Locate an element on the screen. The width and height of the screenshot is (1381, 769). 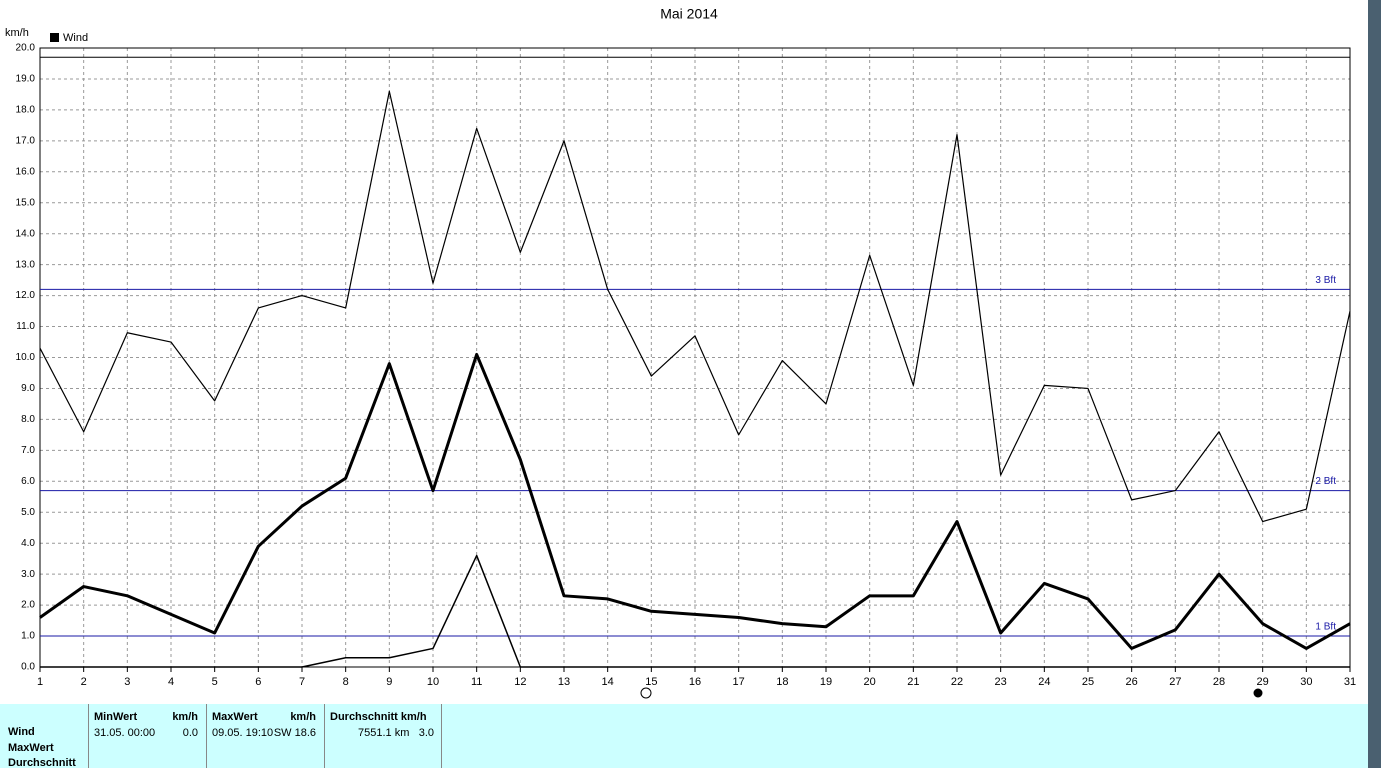
y-tick-label: 12.0 is located at coordinates (26, 295).